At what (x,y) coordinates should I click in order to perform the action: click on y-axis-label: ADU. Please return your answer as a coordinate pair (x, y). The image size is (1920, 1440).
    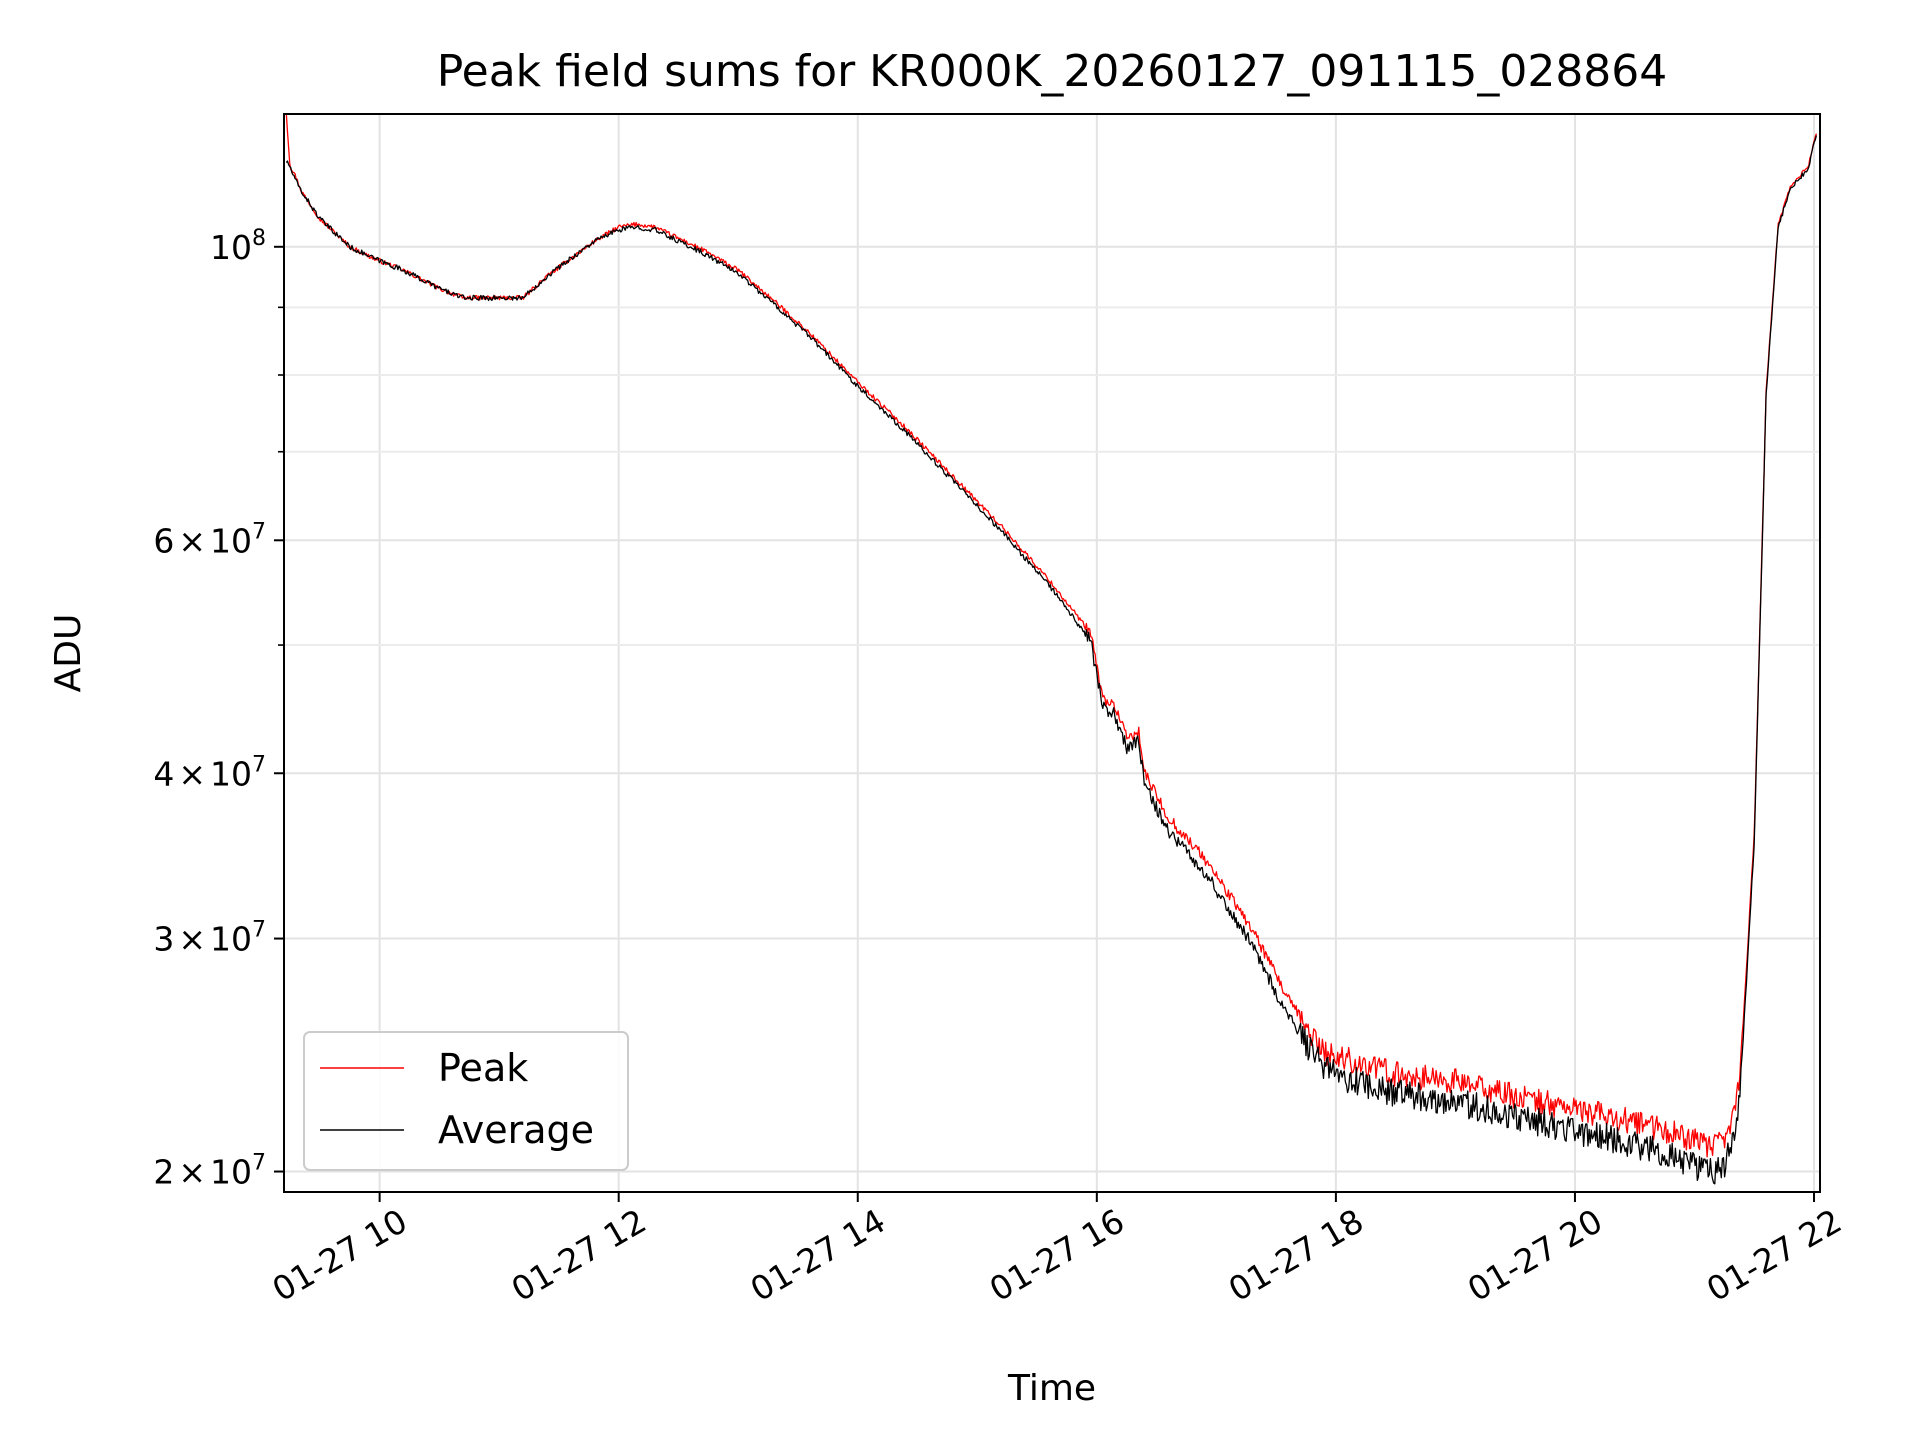
    Looking at the image, I should click on (68, 653).